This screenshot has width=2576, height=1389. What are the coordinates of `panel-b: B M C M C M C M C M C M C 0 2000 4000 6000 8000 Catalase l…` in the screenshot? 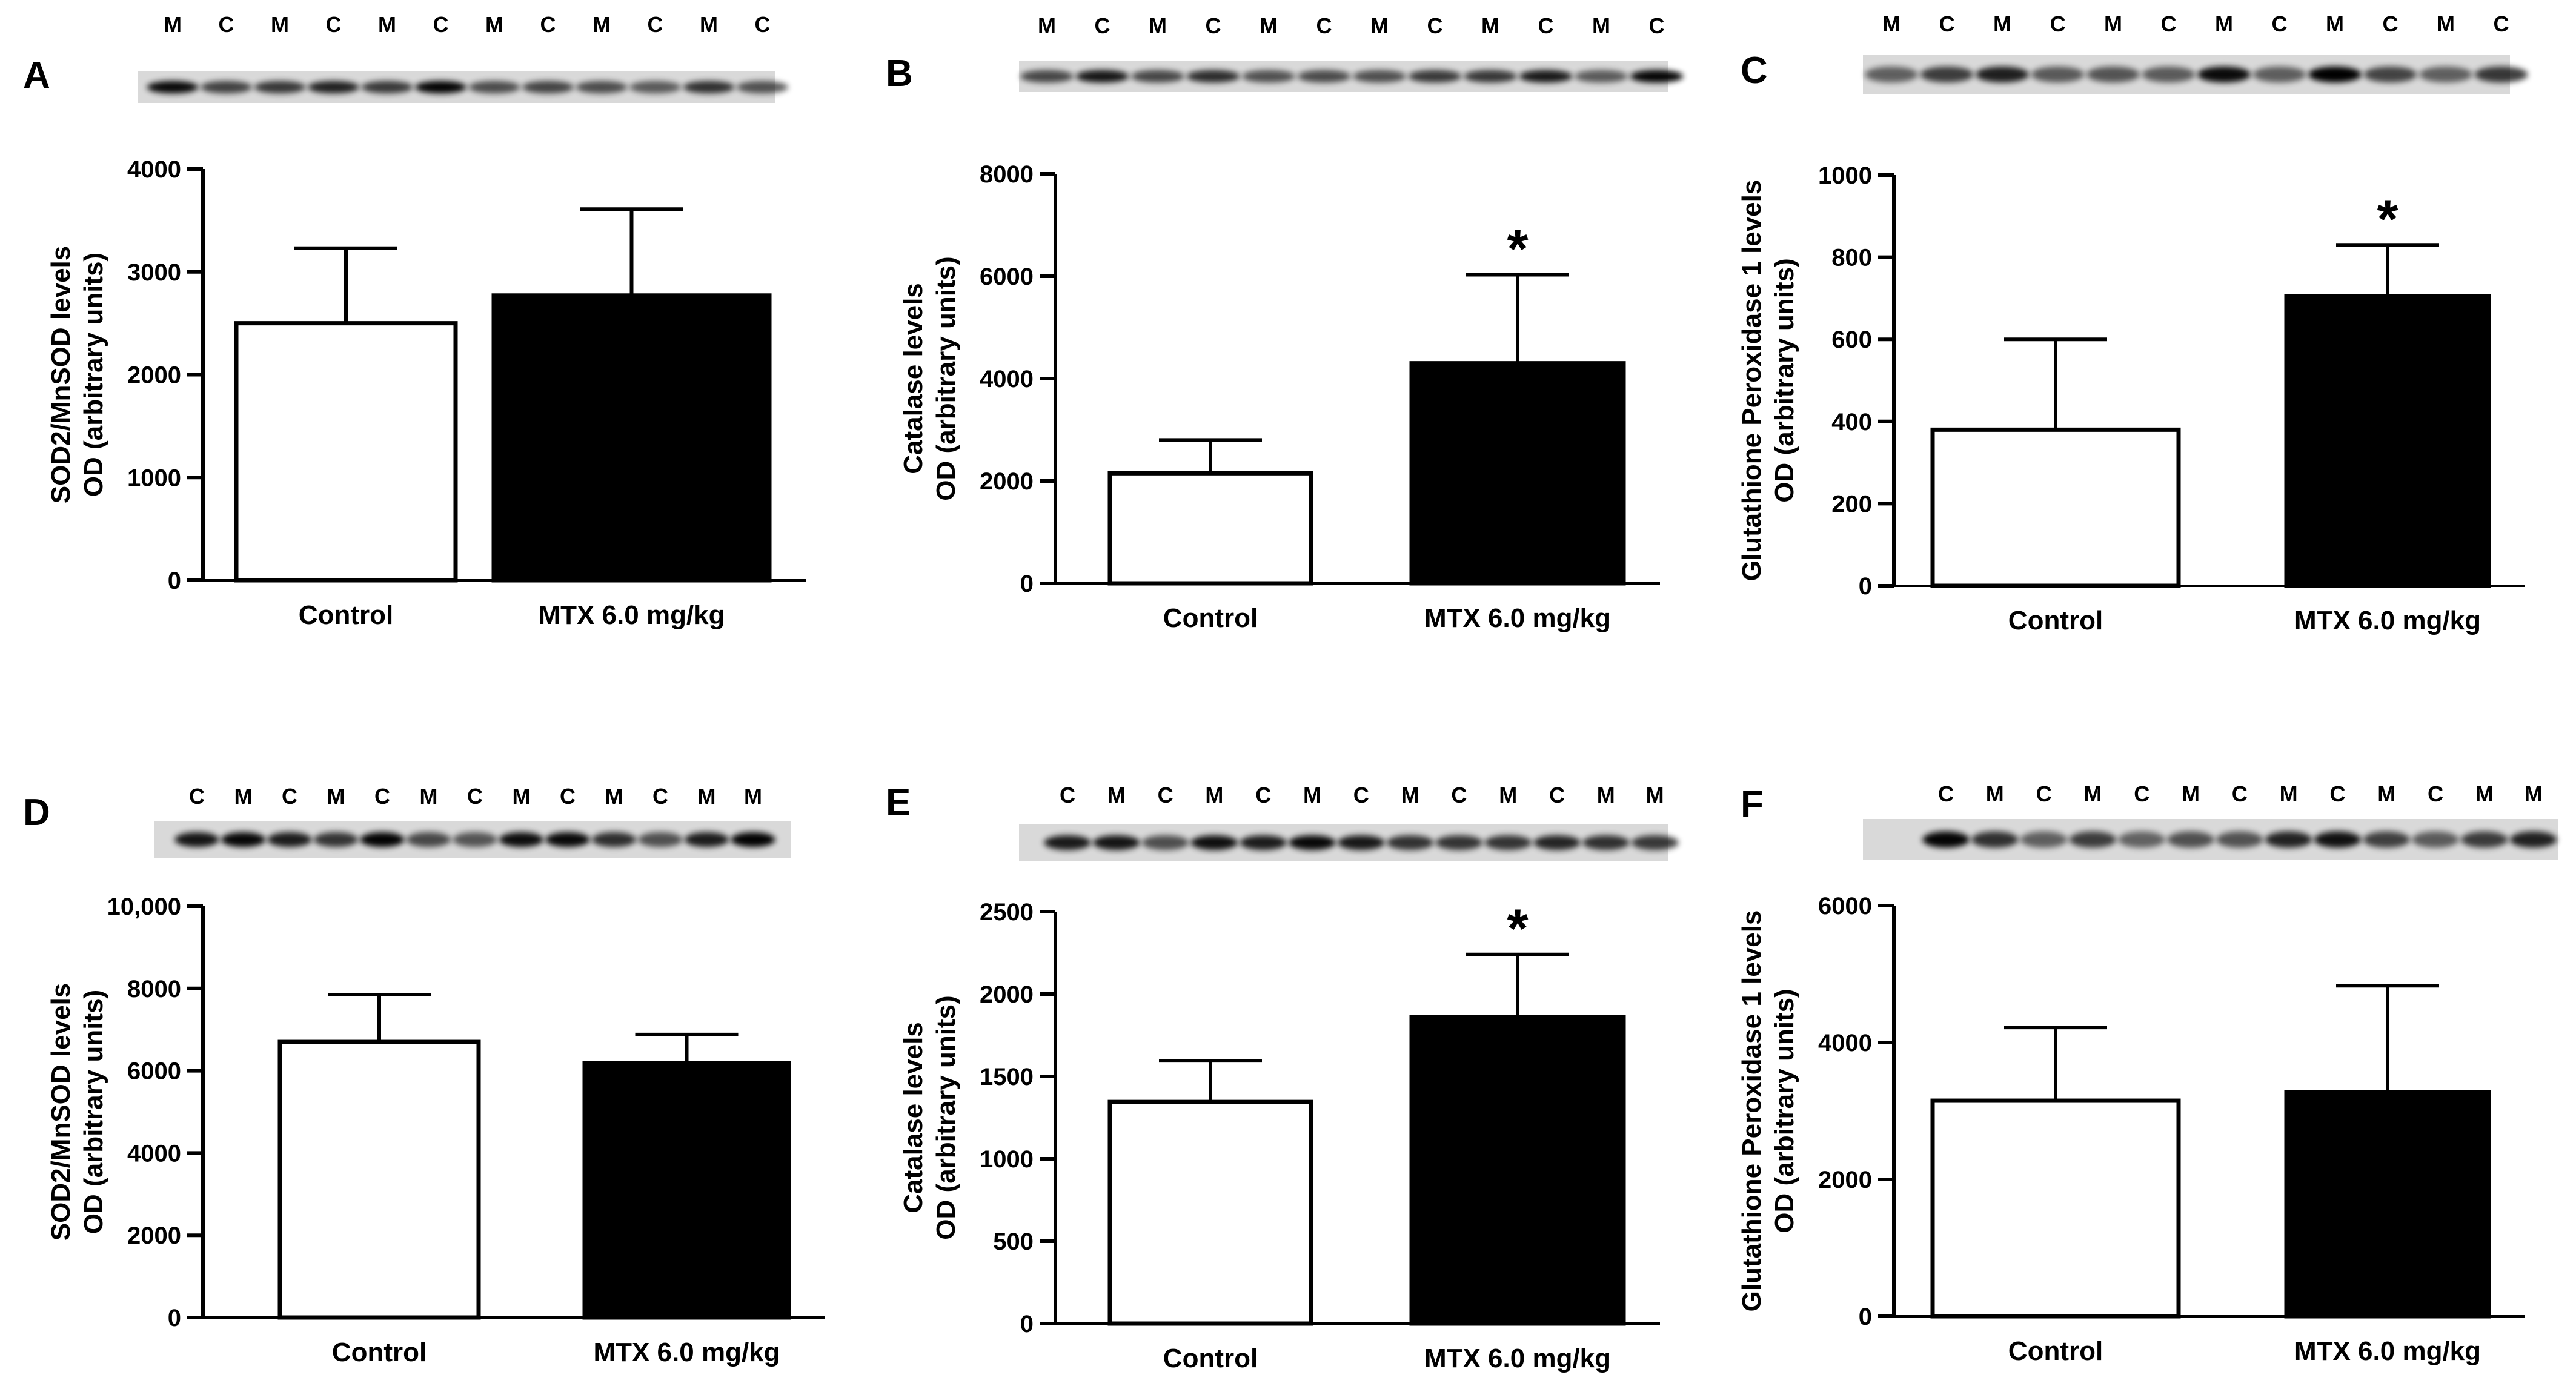 It's located at (1285, 323).